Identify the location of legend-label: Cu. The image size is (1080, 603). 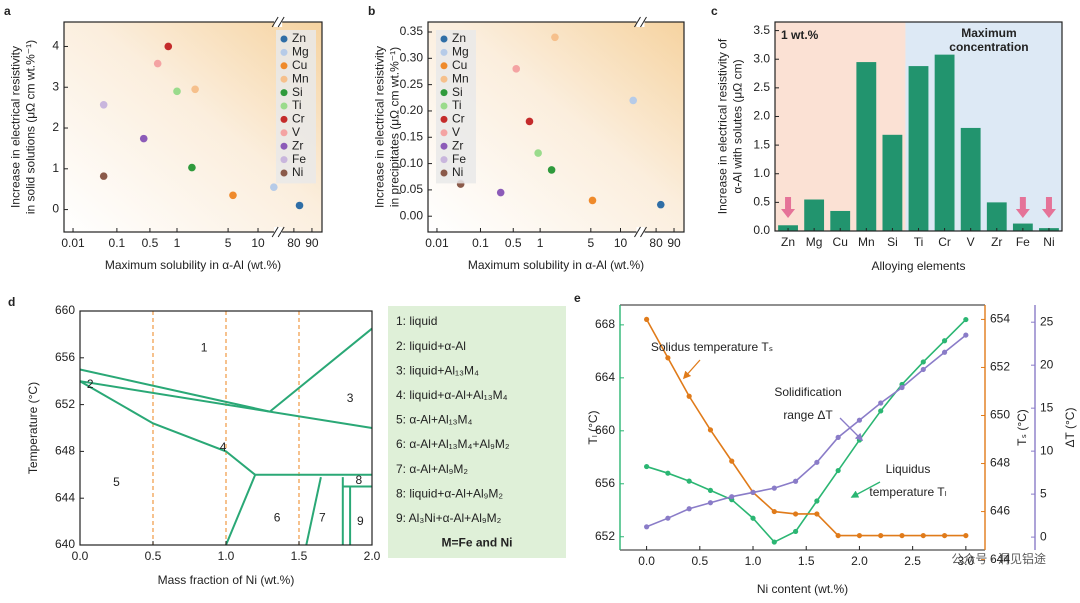
(299, 65).